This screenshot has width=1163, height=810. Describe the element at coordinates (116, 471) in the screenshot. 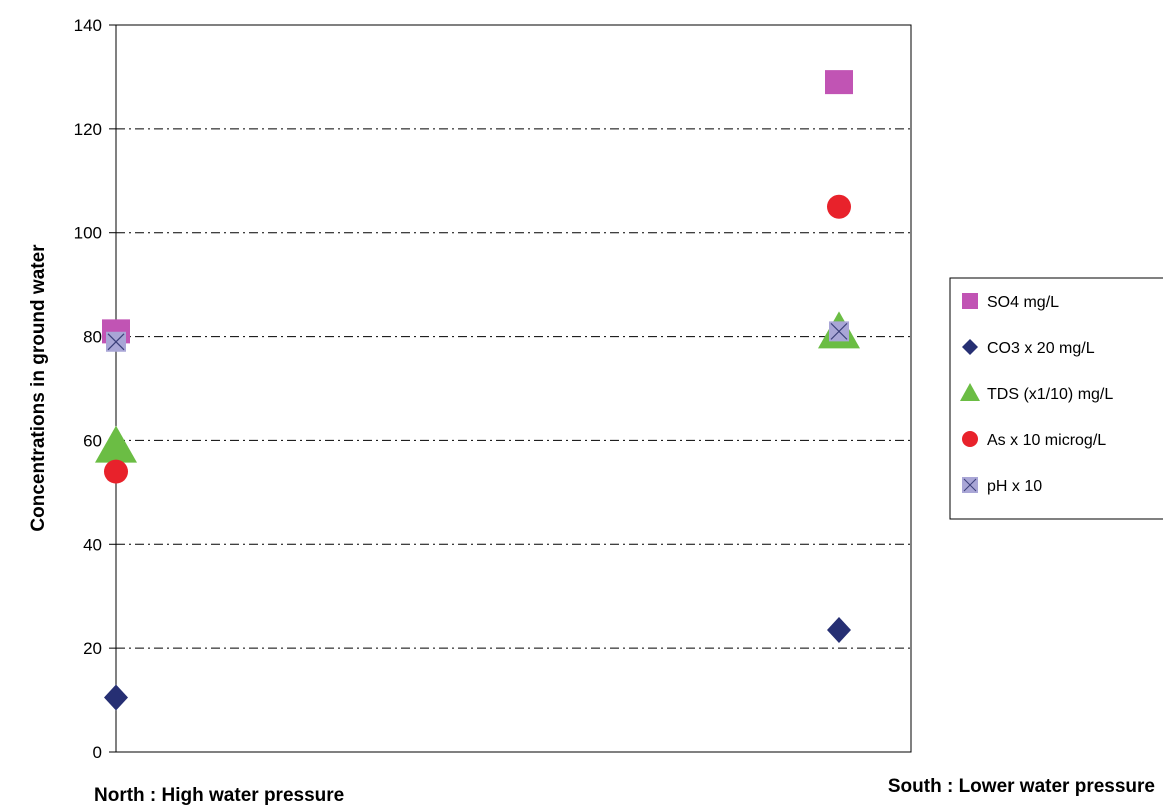

I see `data-point-series3-cat0` at that location.